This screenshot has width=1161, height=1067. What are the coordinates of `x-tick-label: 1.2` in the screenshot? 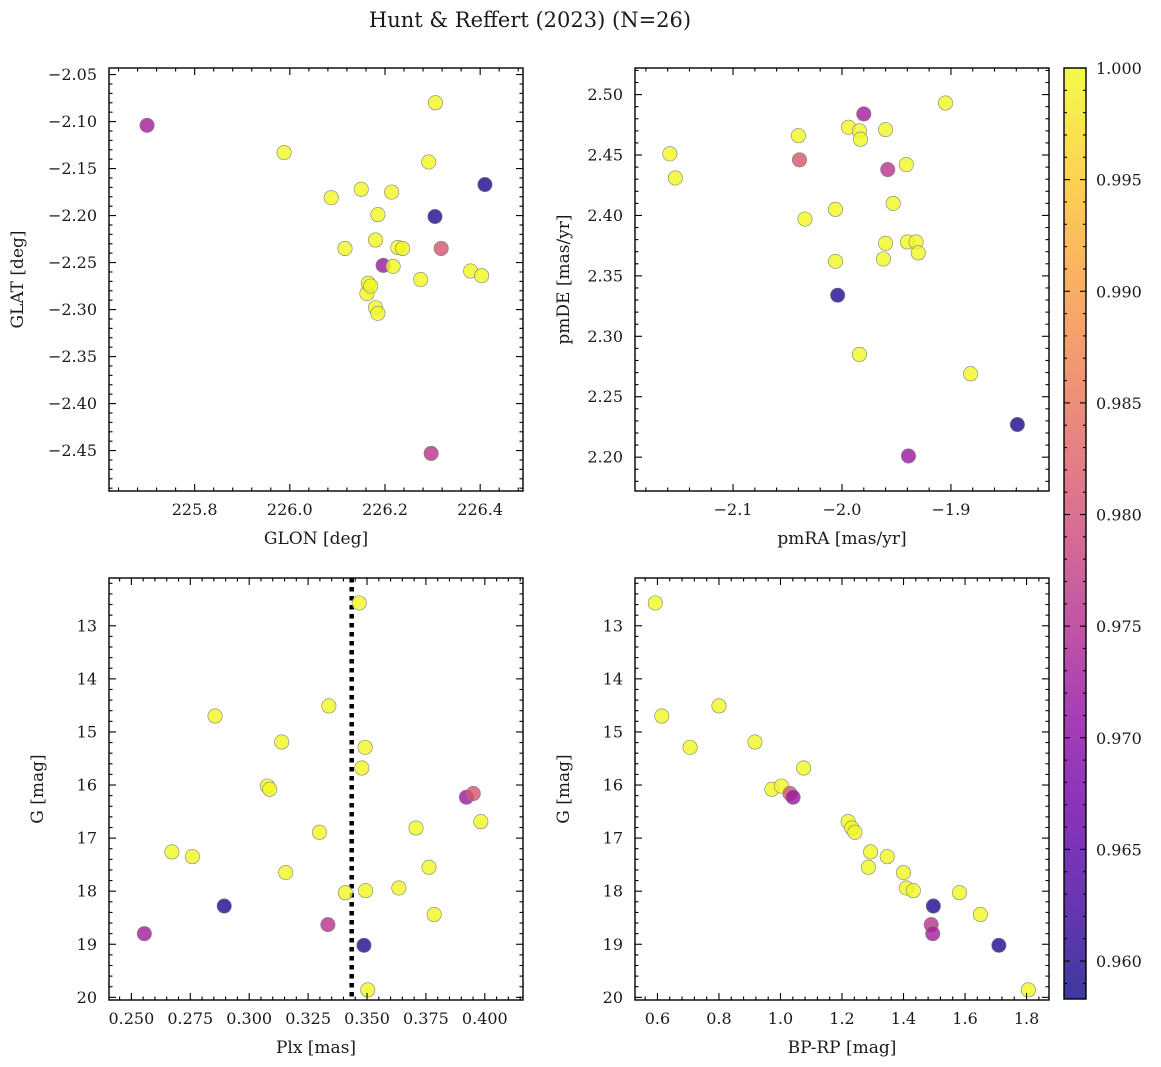 It's located at (841, 1018).